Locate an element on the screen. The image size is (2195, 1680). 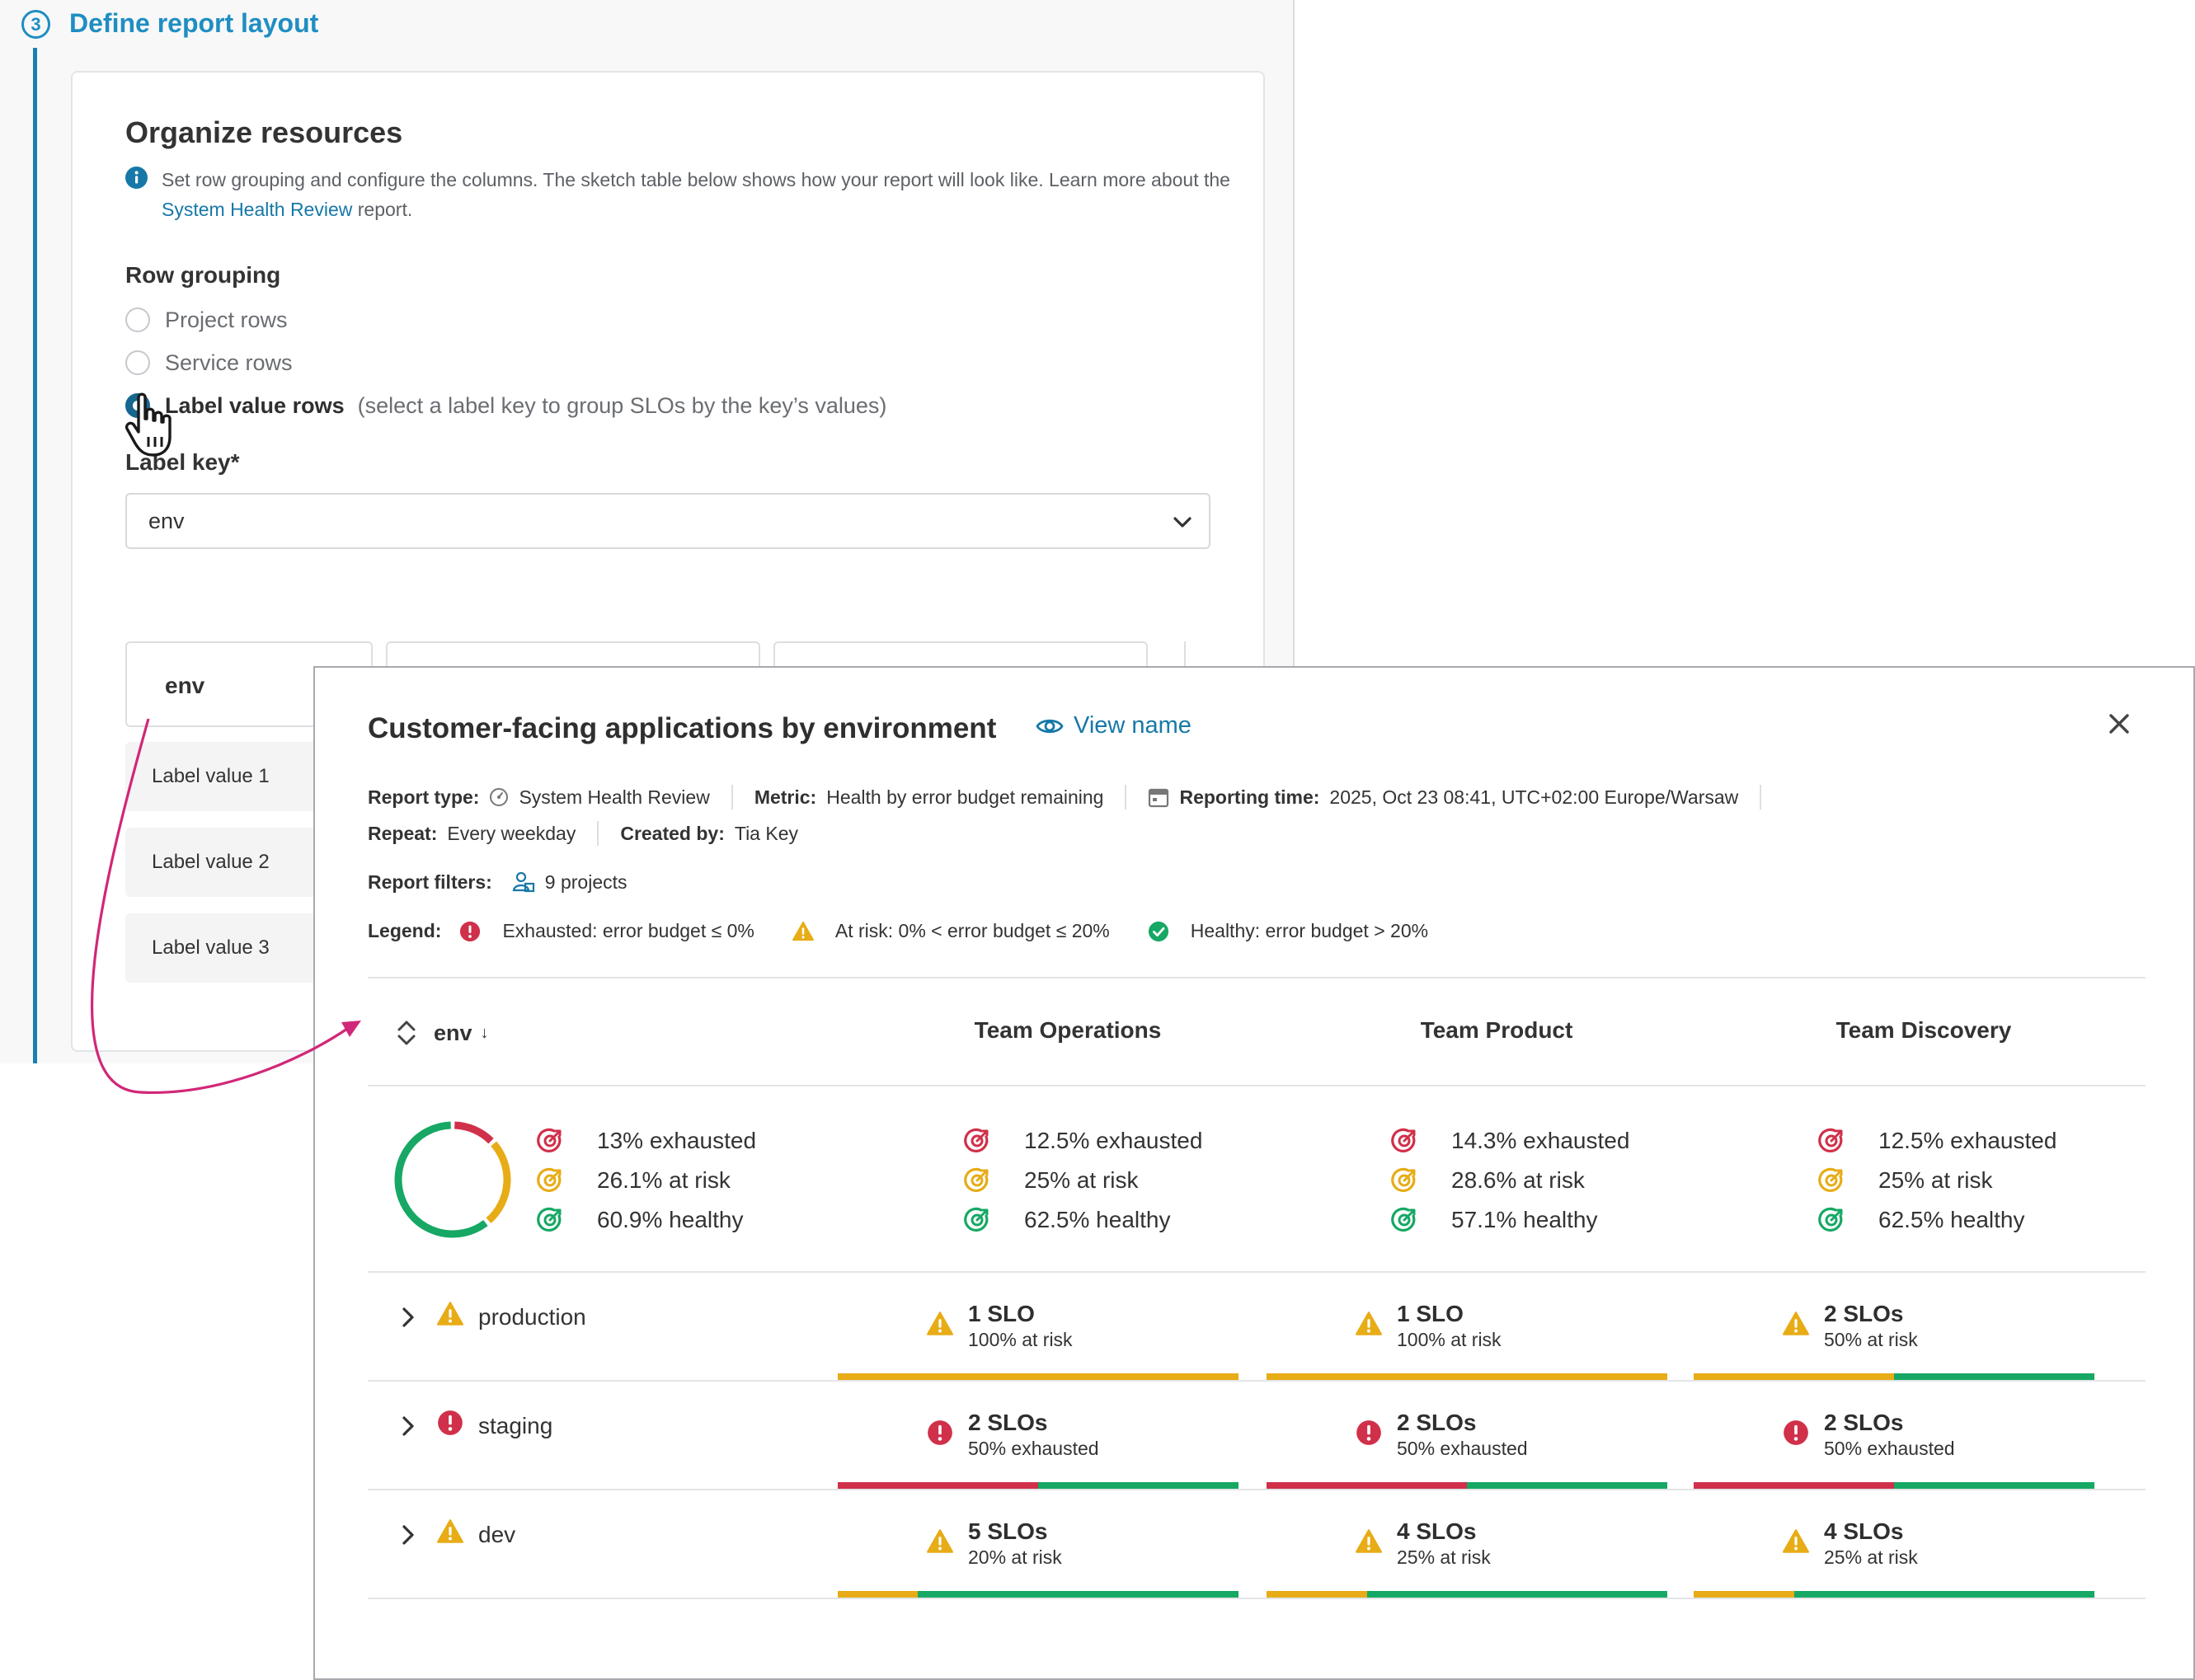
health-donut-chart is located at coordinates (452, 1179).